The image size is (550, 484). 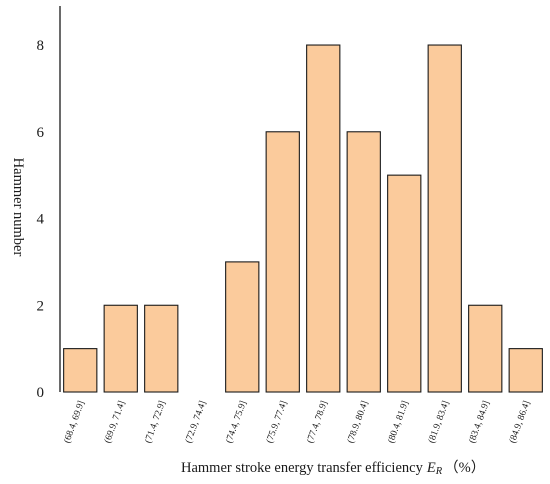 I want to click on x-category-label: (72.9, 74.4], so click(x=195, y=421).